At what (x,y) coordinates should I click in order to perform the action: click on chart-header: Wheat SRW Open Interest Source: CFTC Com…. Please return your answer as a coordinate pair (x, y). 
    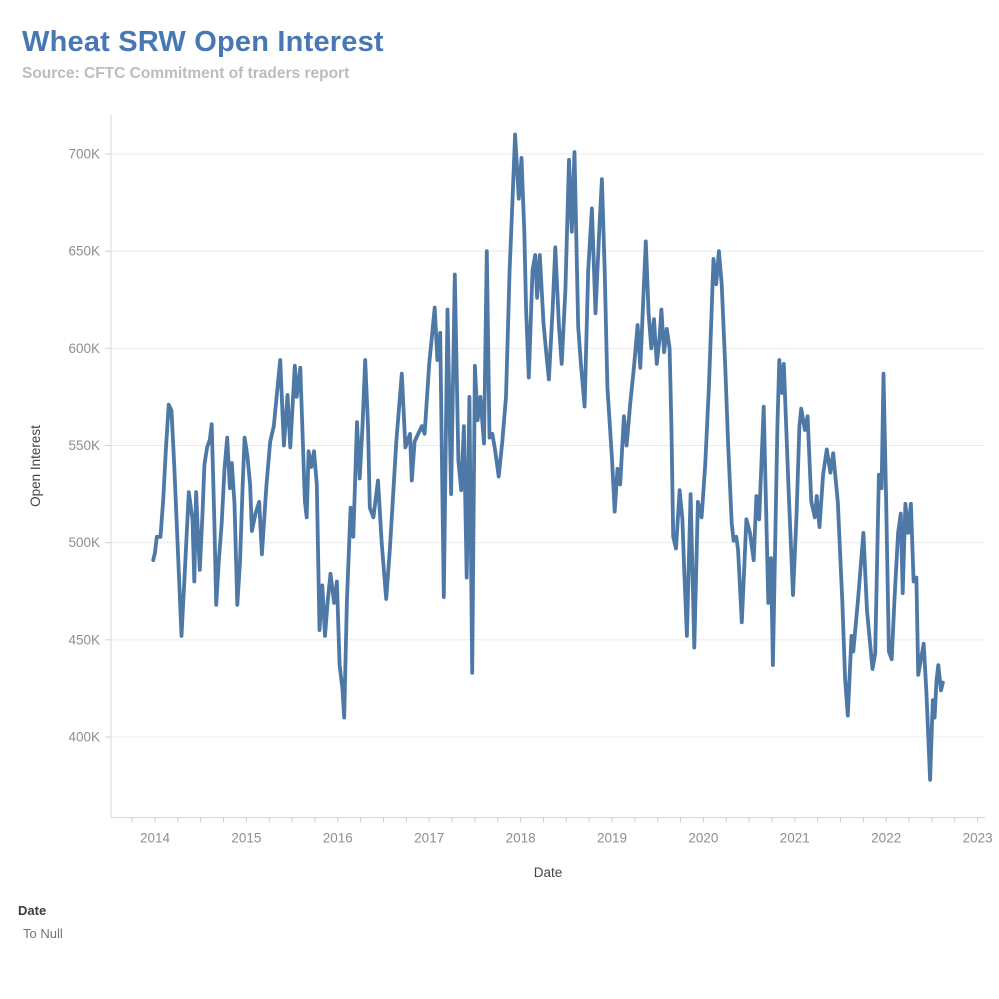
    Looking at the image, I should click on (203, 54).